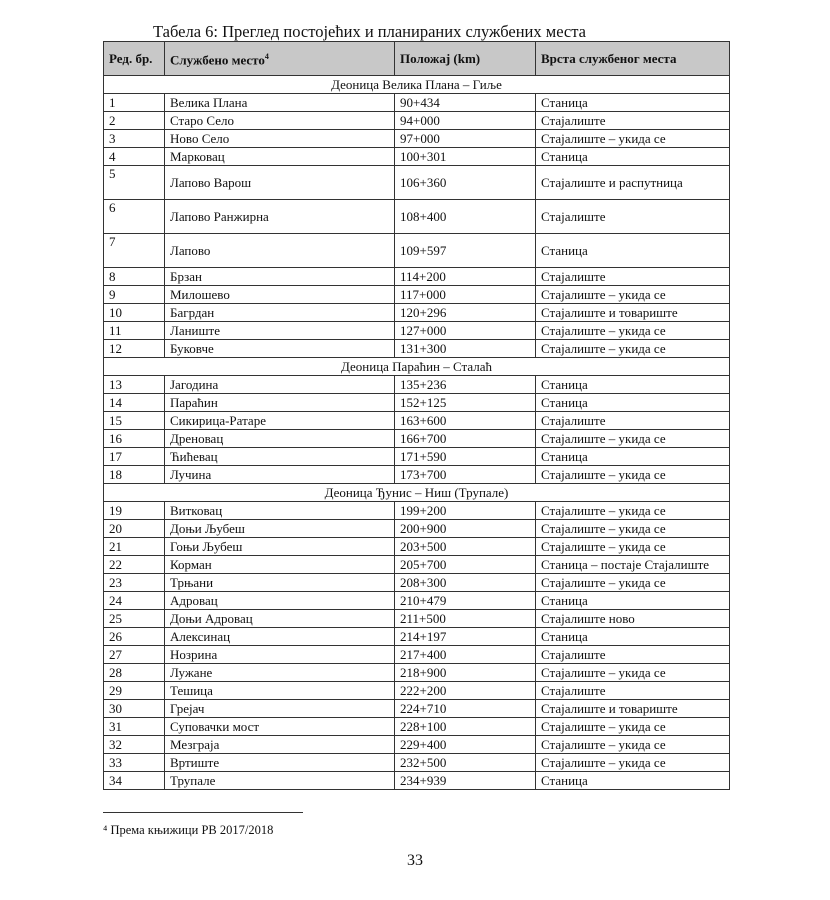 This screenshot has width=830, height=900. I want to click on table-row: 28 Лужане 218+900 Стајалиште – укида се, so click(416, 672).